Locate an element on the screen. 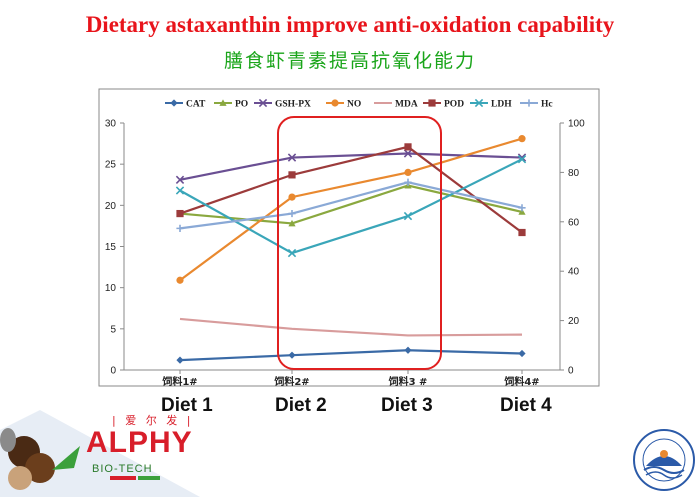 This screenshot has width=700, height=497. legend-marker-pod is located at coordinates (432, 103).